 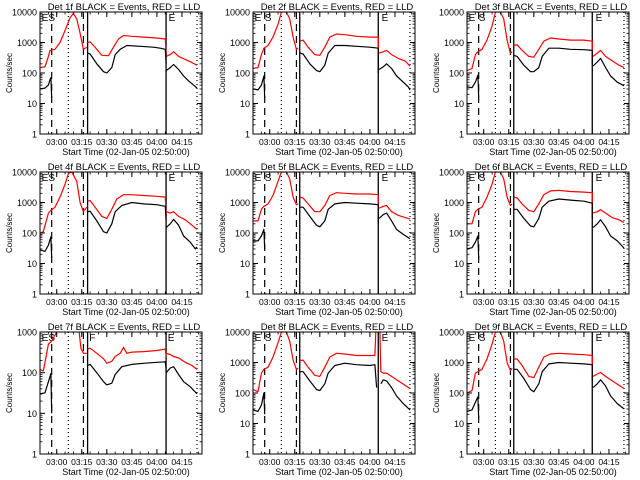 What do you see at coordinates (124, 7) in the screenshot?
I see `panel-title: Det 1f BLACK = Events, RED = LLD` at bounding box center [124, 7].